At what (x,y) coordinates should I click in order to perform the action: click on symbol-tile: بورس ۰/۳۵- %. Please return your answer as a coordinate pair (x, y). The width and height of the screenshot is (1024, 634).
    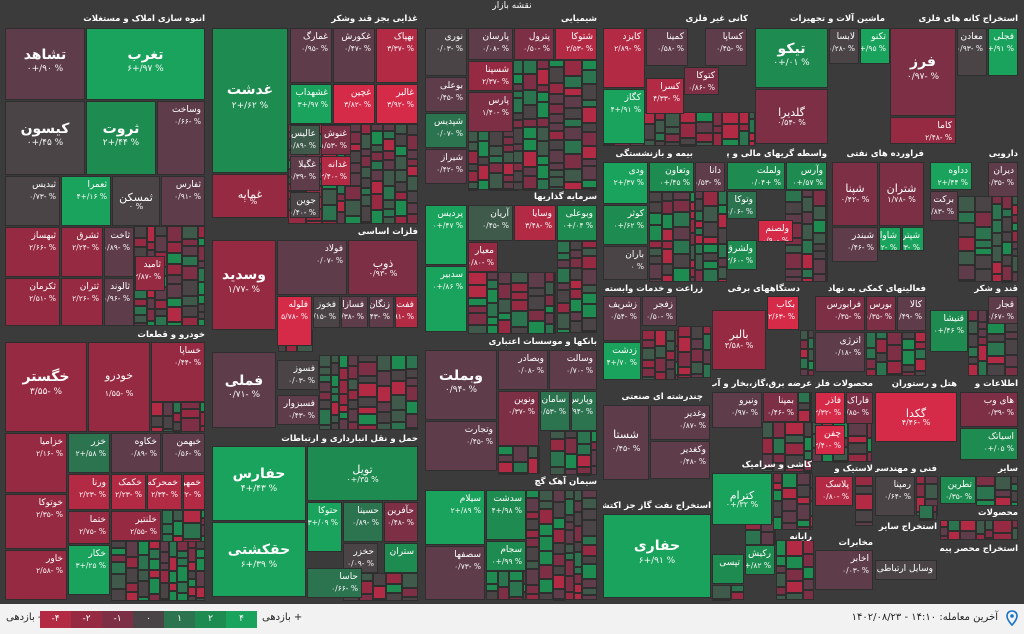
    Looking at the image, I should click on (881, 313).